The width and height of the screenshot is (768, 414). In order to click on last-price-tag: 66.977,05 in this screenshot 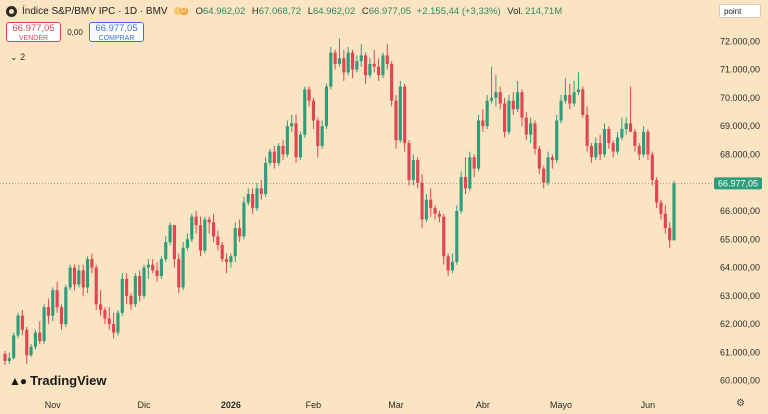, I will do `click(738, 183)`.